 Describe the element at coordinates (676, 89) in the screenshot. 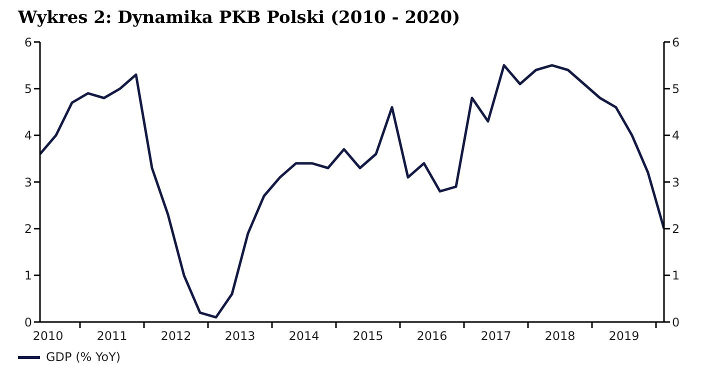

I see `y2-tick-label: 5` at that location.